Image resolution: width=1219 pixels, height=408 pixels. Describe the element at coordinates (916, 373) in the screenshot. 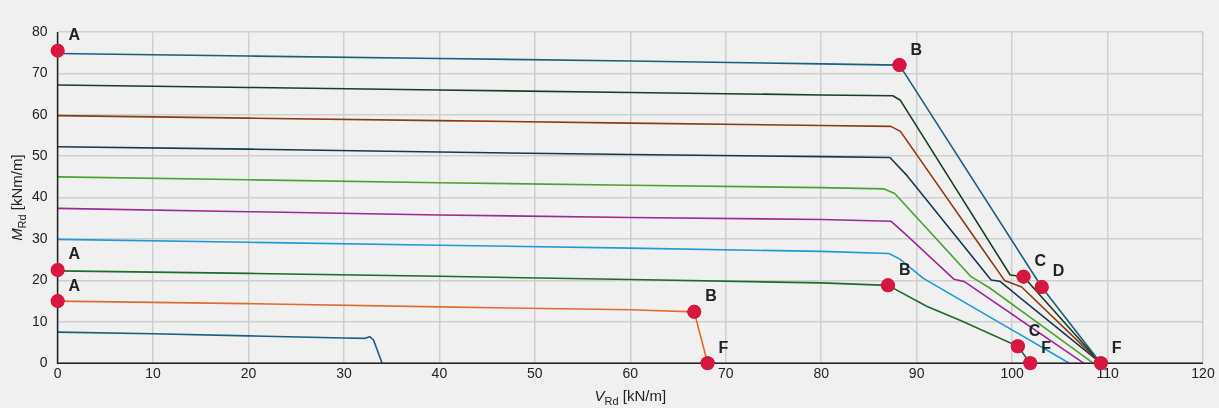

I see `x-tick-label: 90` at that location.